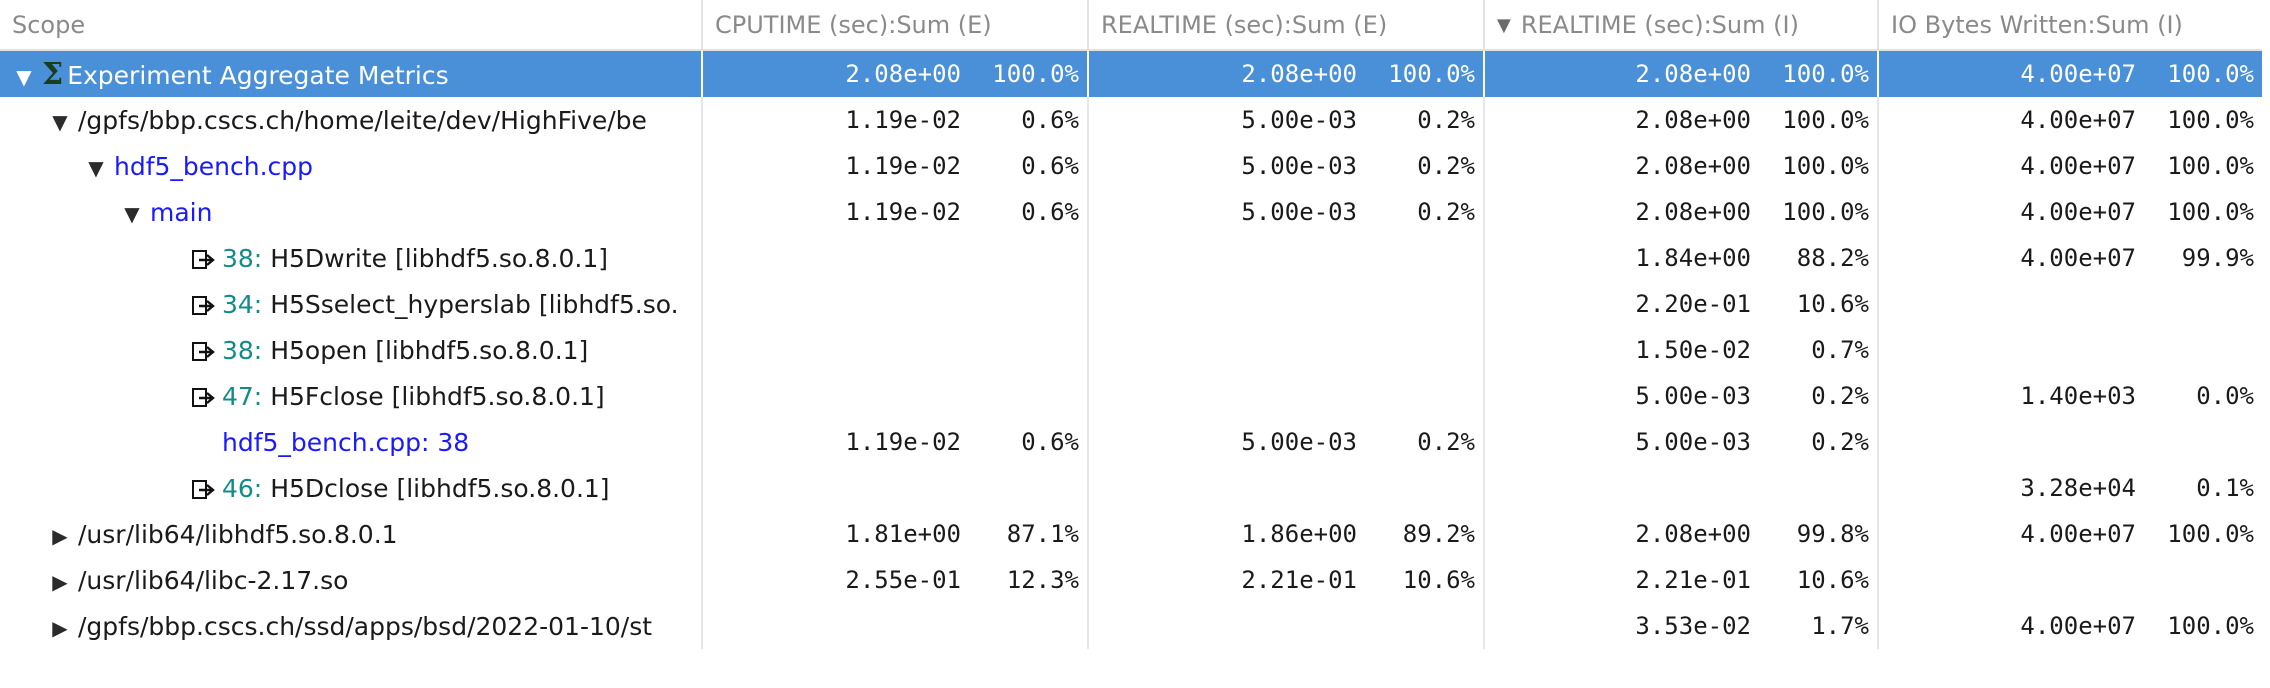 The image size is (2270, 688). What do you see at coordinates (1681, 626) in the screenshot?
I see `realtime-i-cell: 3.53e-02 1.7%` at bounding box center [1681, 626].